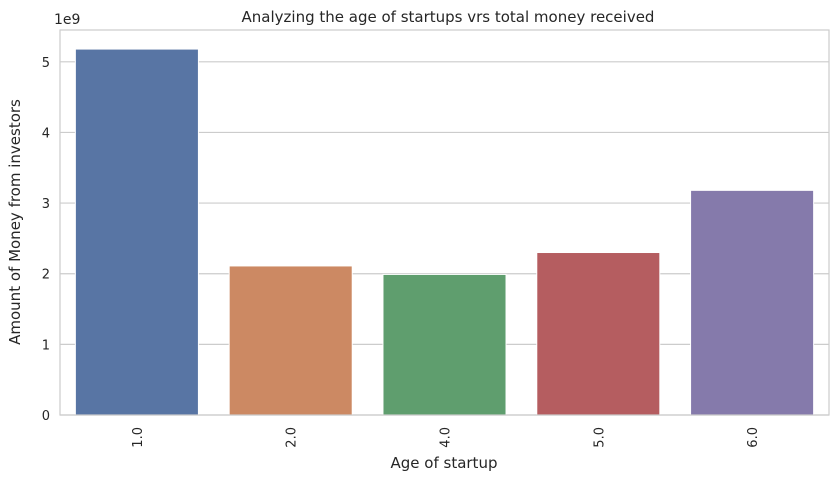 The height and width of the screenshot is (484, 837). I want to click on bar-5.0, so click(598, 334).